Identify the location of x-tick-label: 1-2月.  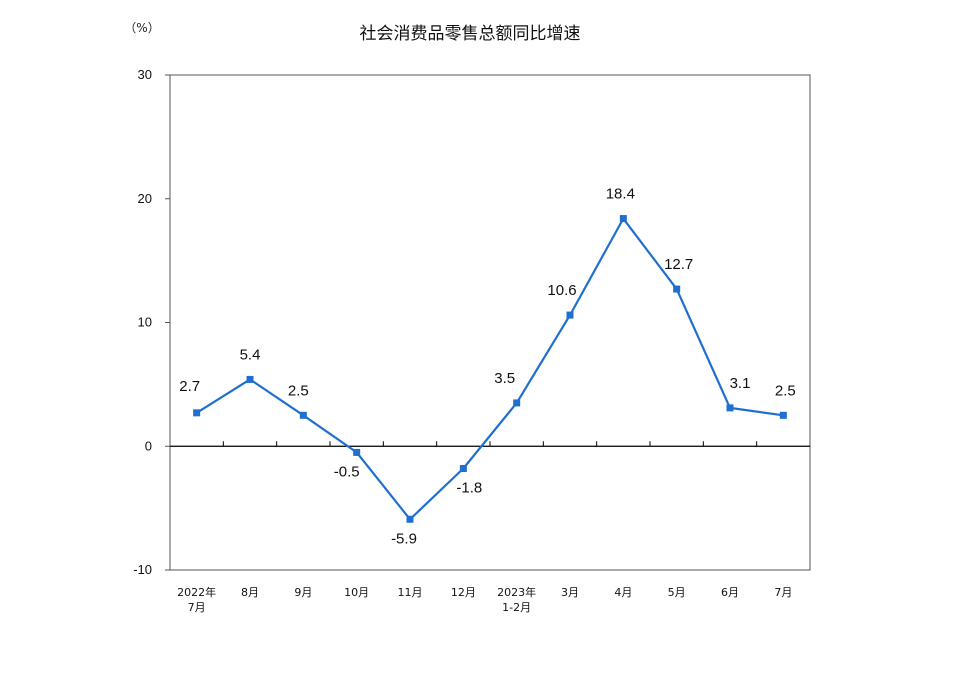
(516, 607).